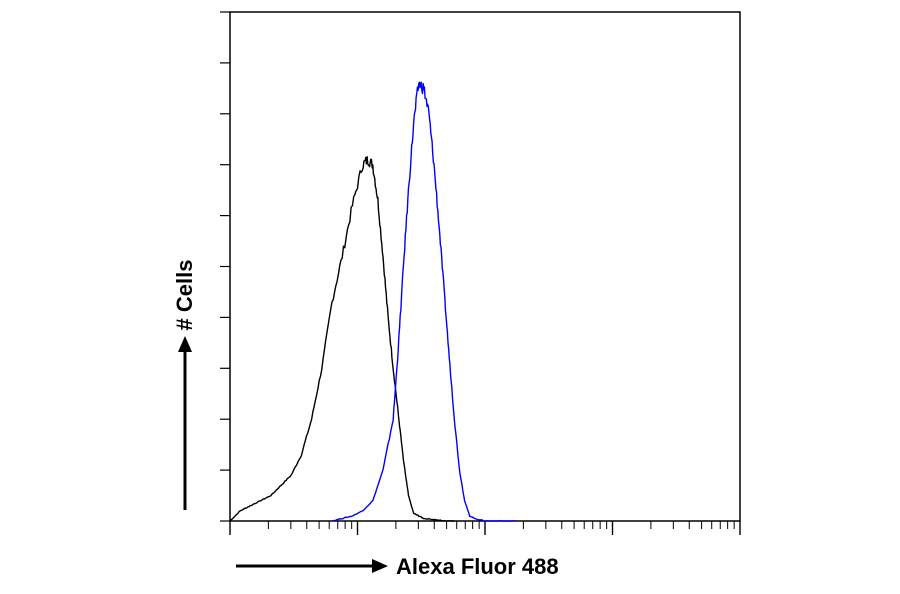  What do you see at coordinates (485, 528) in the screenshot?
I see `x-axis-ticks` at bounding box center [485, 528].